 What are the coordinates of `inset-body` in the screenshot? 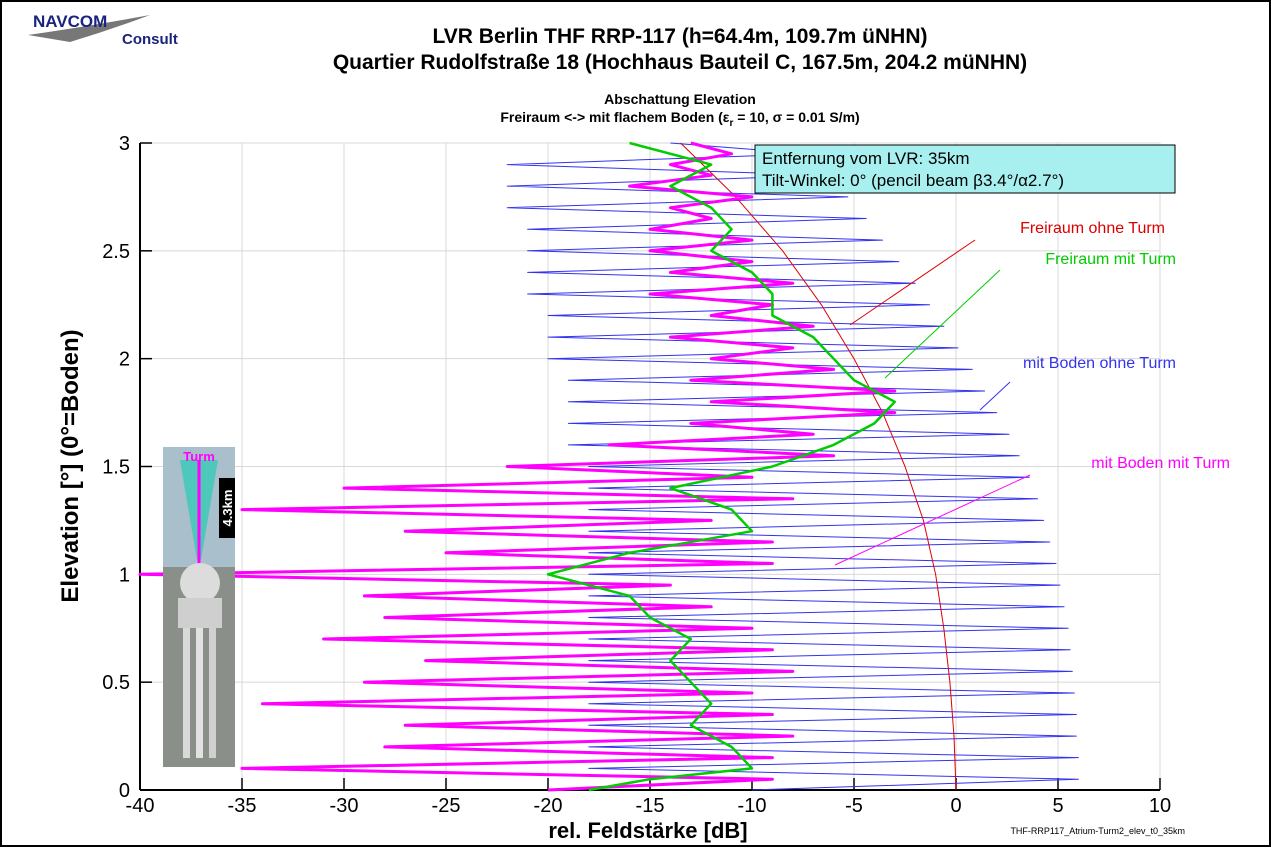 It's located at (200, 613).